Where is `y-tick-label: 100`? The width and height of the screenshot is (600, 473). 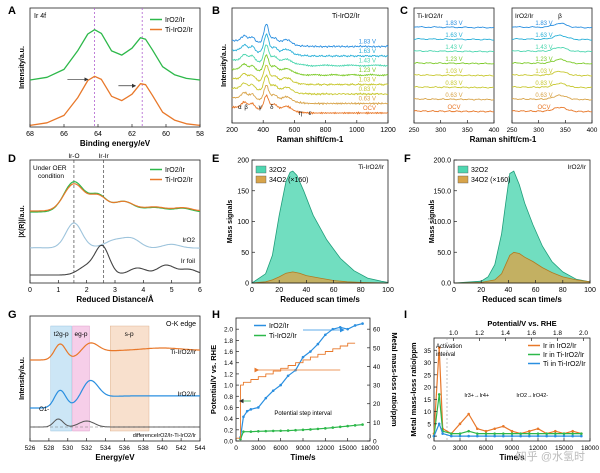 y-tick-label: 100 is located at coordinates (243, 222).